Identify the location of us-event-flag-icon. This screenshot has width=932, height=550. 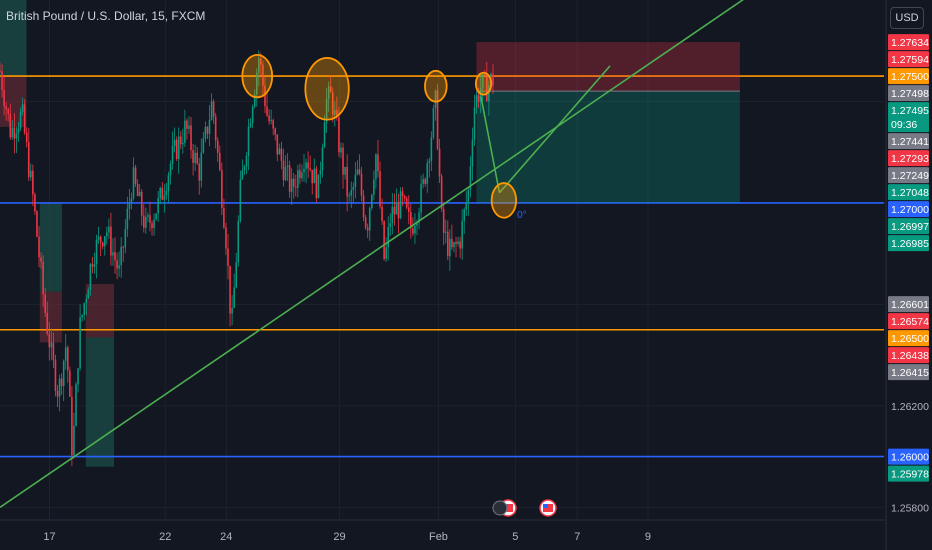
(548, 508).